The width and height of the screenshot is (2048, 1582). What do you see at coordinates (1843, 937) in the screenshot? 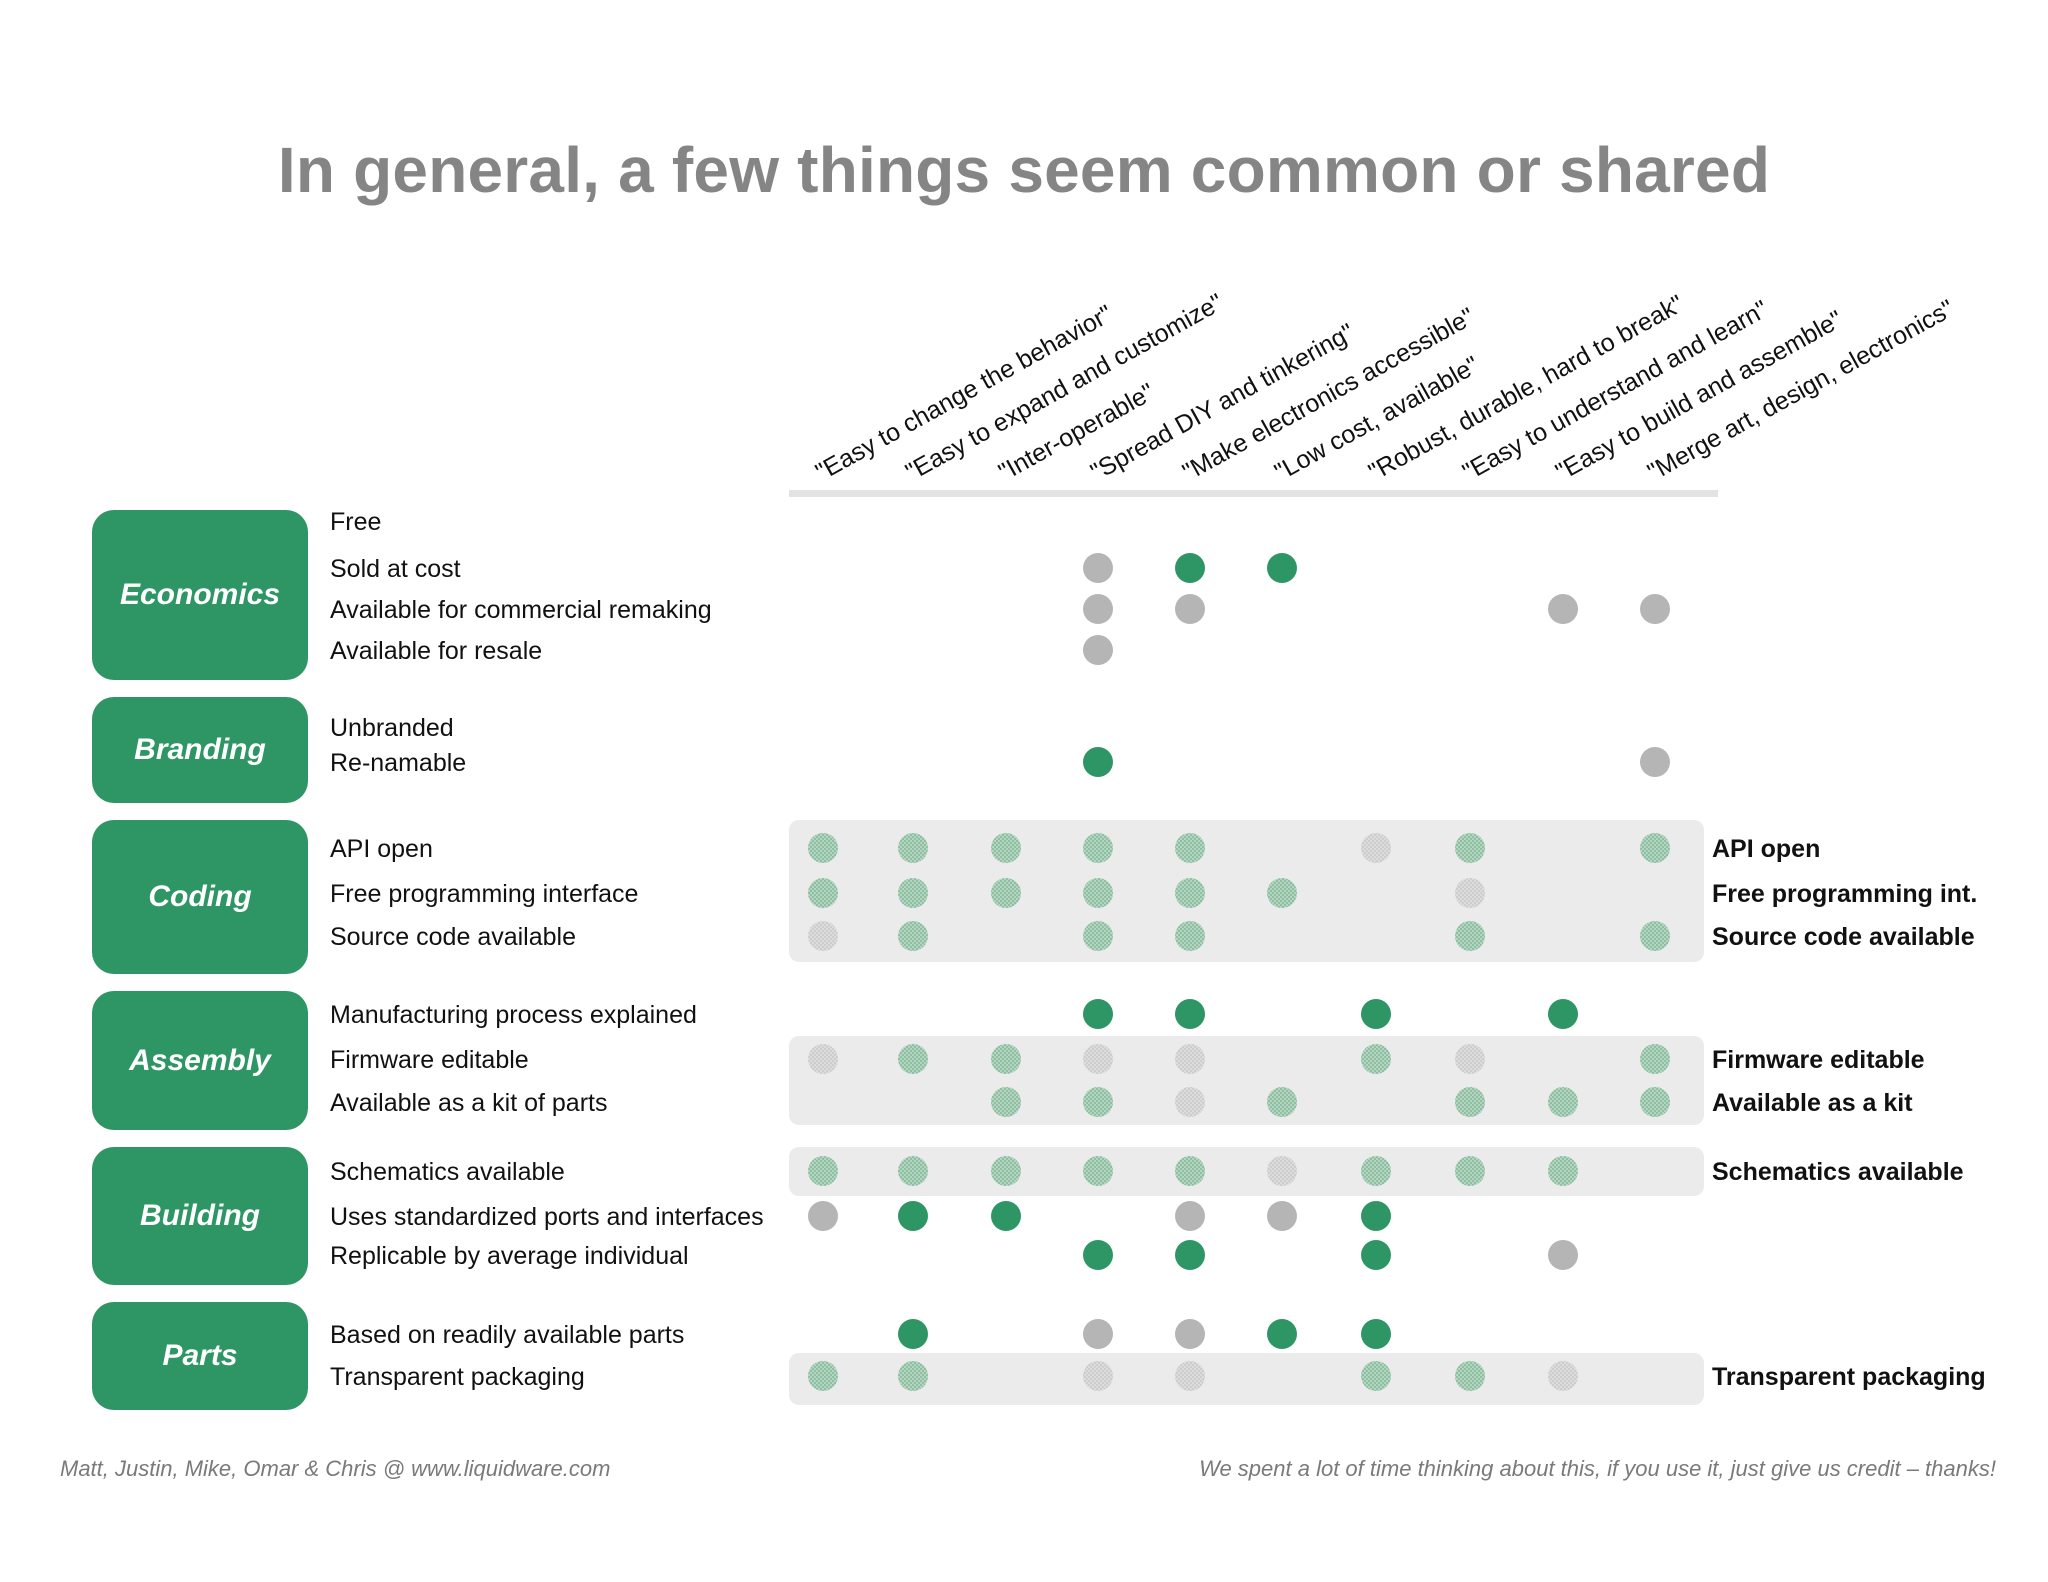
I see `highlight-label-source-code-available: Source code available` at bounding box center [1843, 937].